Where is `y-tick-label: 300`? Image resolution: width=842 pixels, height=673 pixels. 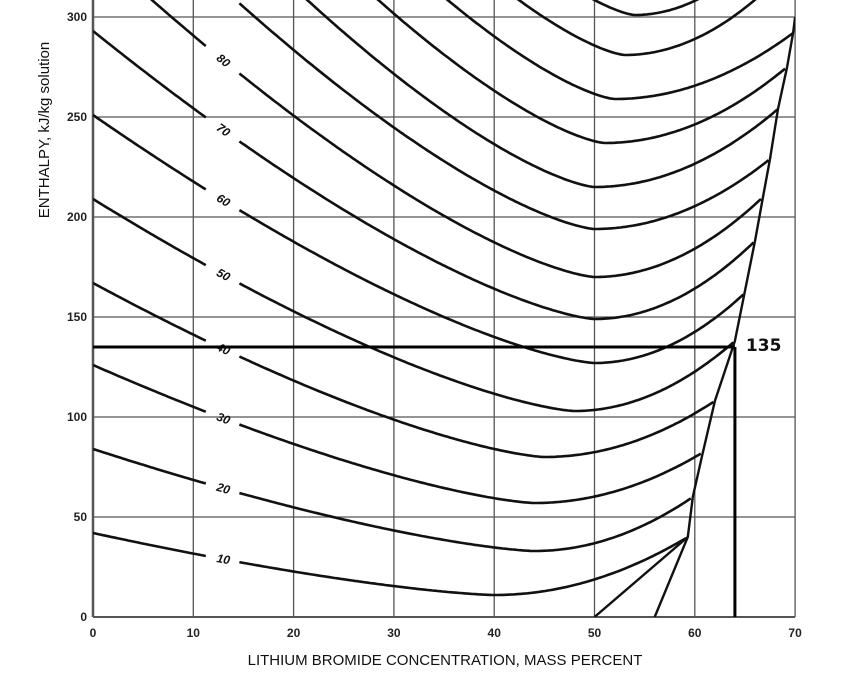 y-tick-label: 300 is located at coordinates (77, 17).